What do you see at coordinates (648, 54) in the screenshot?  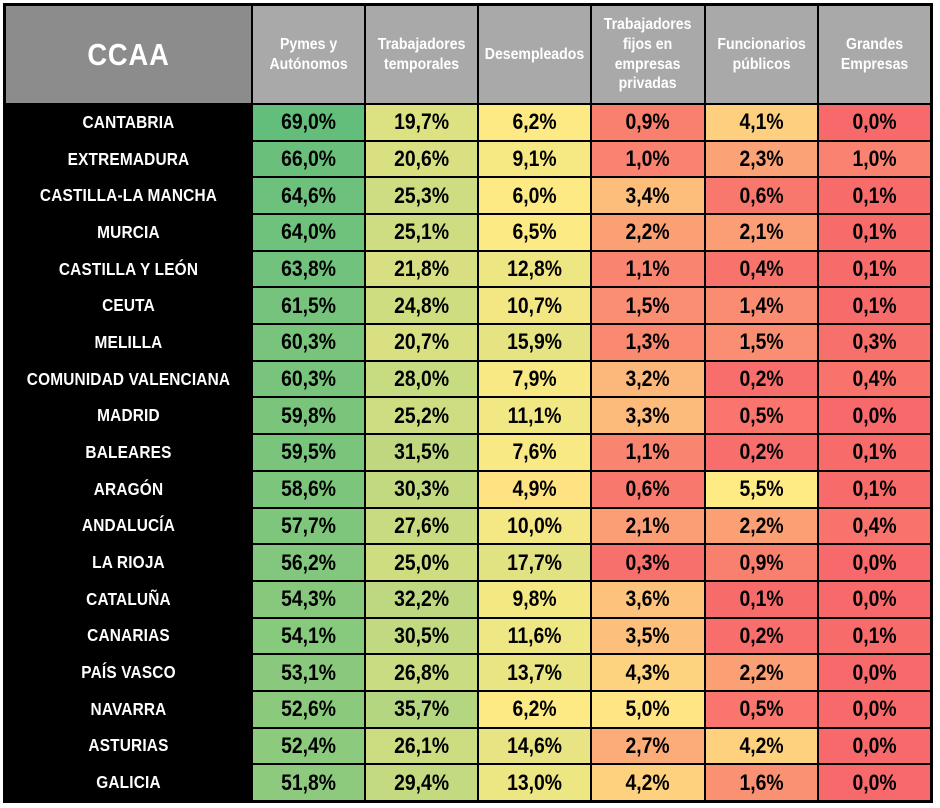 I see `column-header-trabajadores-fijos: Trabajadores fijos en empresas privadas` at bounding box center [648, 54].